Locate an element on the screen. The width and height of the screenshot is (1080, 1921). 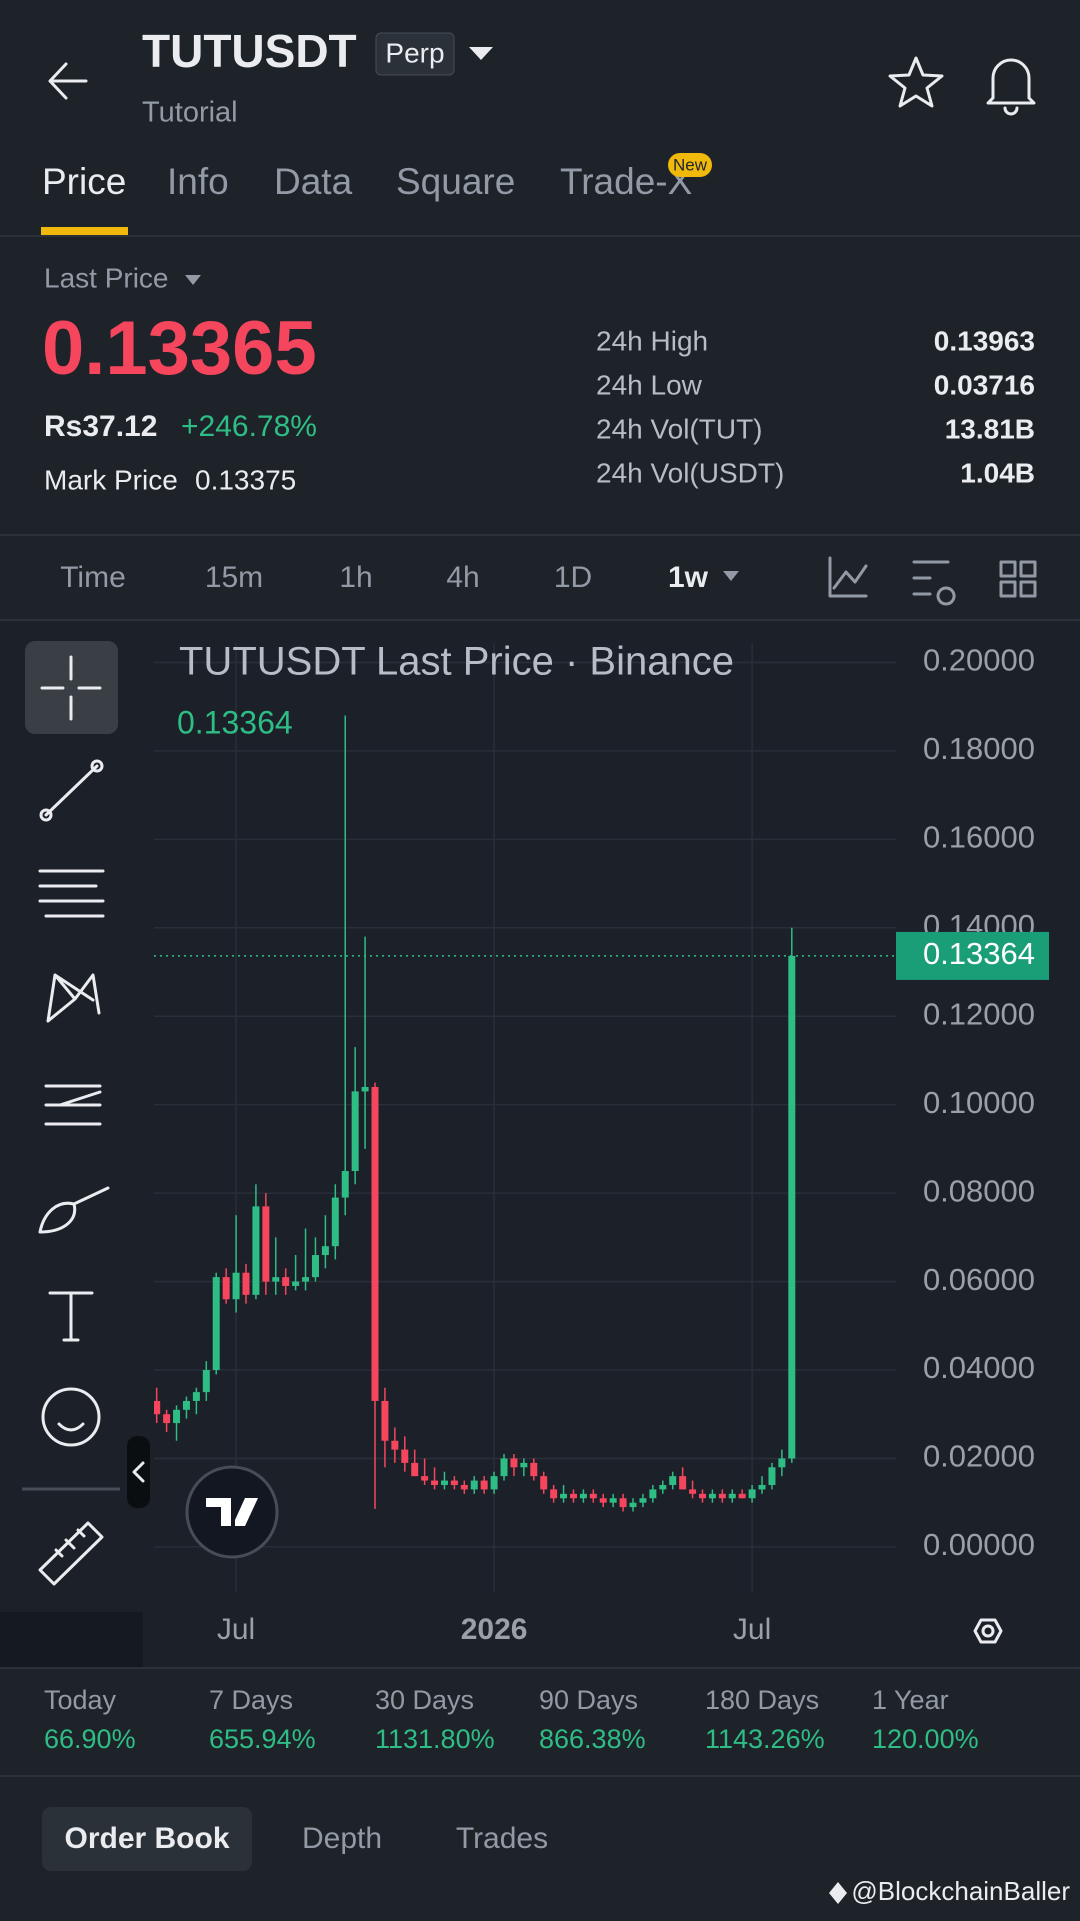
trendline-tool is located at coordinates (71, 790).